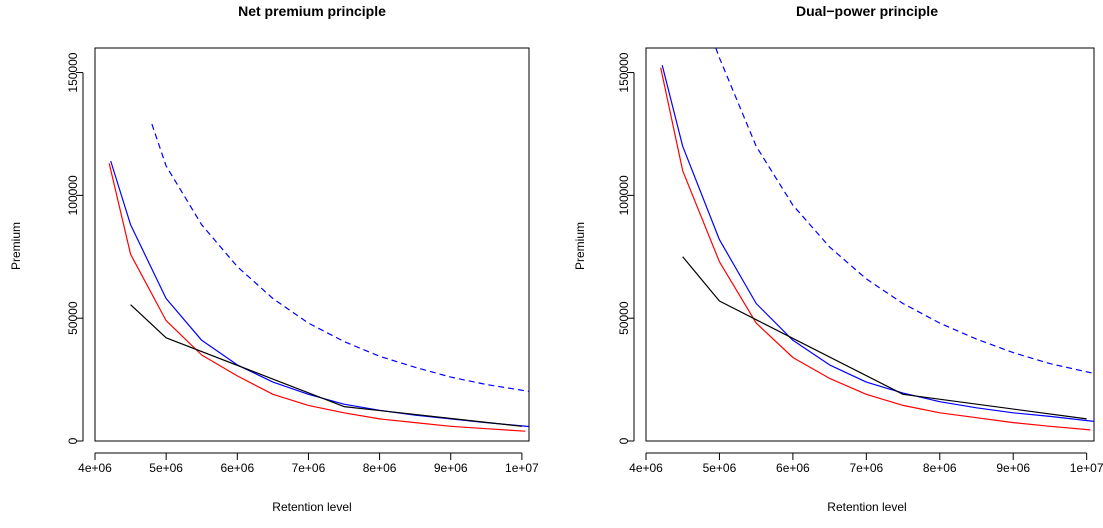  I want to click on chart-title: Net premium principle, so click(312, 11).